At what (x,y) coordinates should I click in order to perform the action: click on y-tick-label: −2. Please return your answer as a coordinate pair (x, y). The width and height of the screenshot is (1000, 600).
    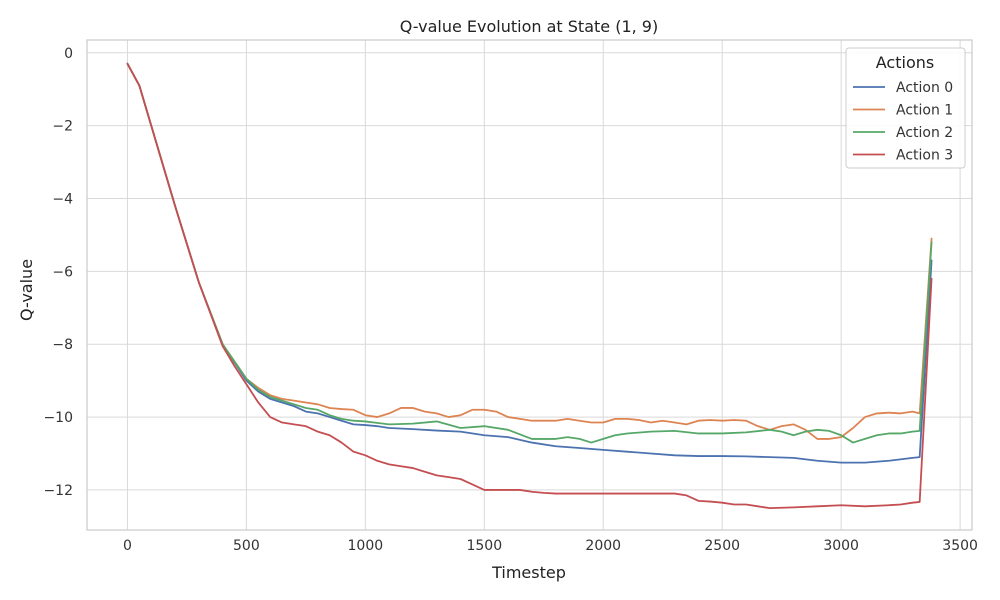
    Looking at the image, I should click on (62, 127).